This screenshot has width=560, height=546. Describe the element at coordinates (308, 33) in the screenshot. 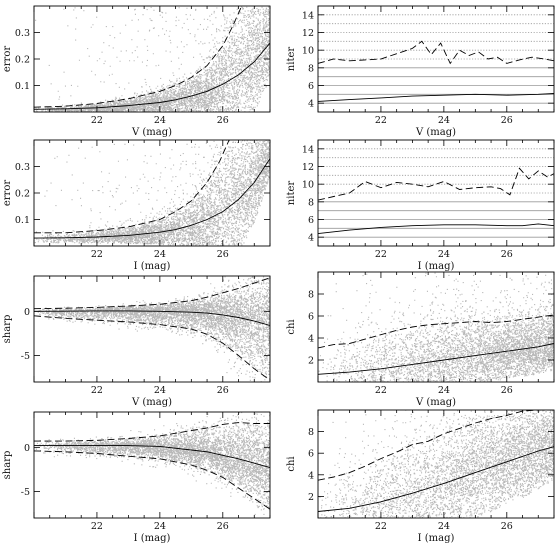

I see `y-tick-label: 12` at that location.